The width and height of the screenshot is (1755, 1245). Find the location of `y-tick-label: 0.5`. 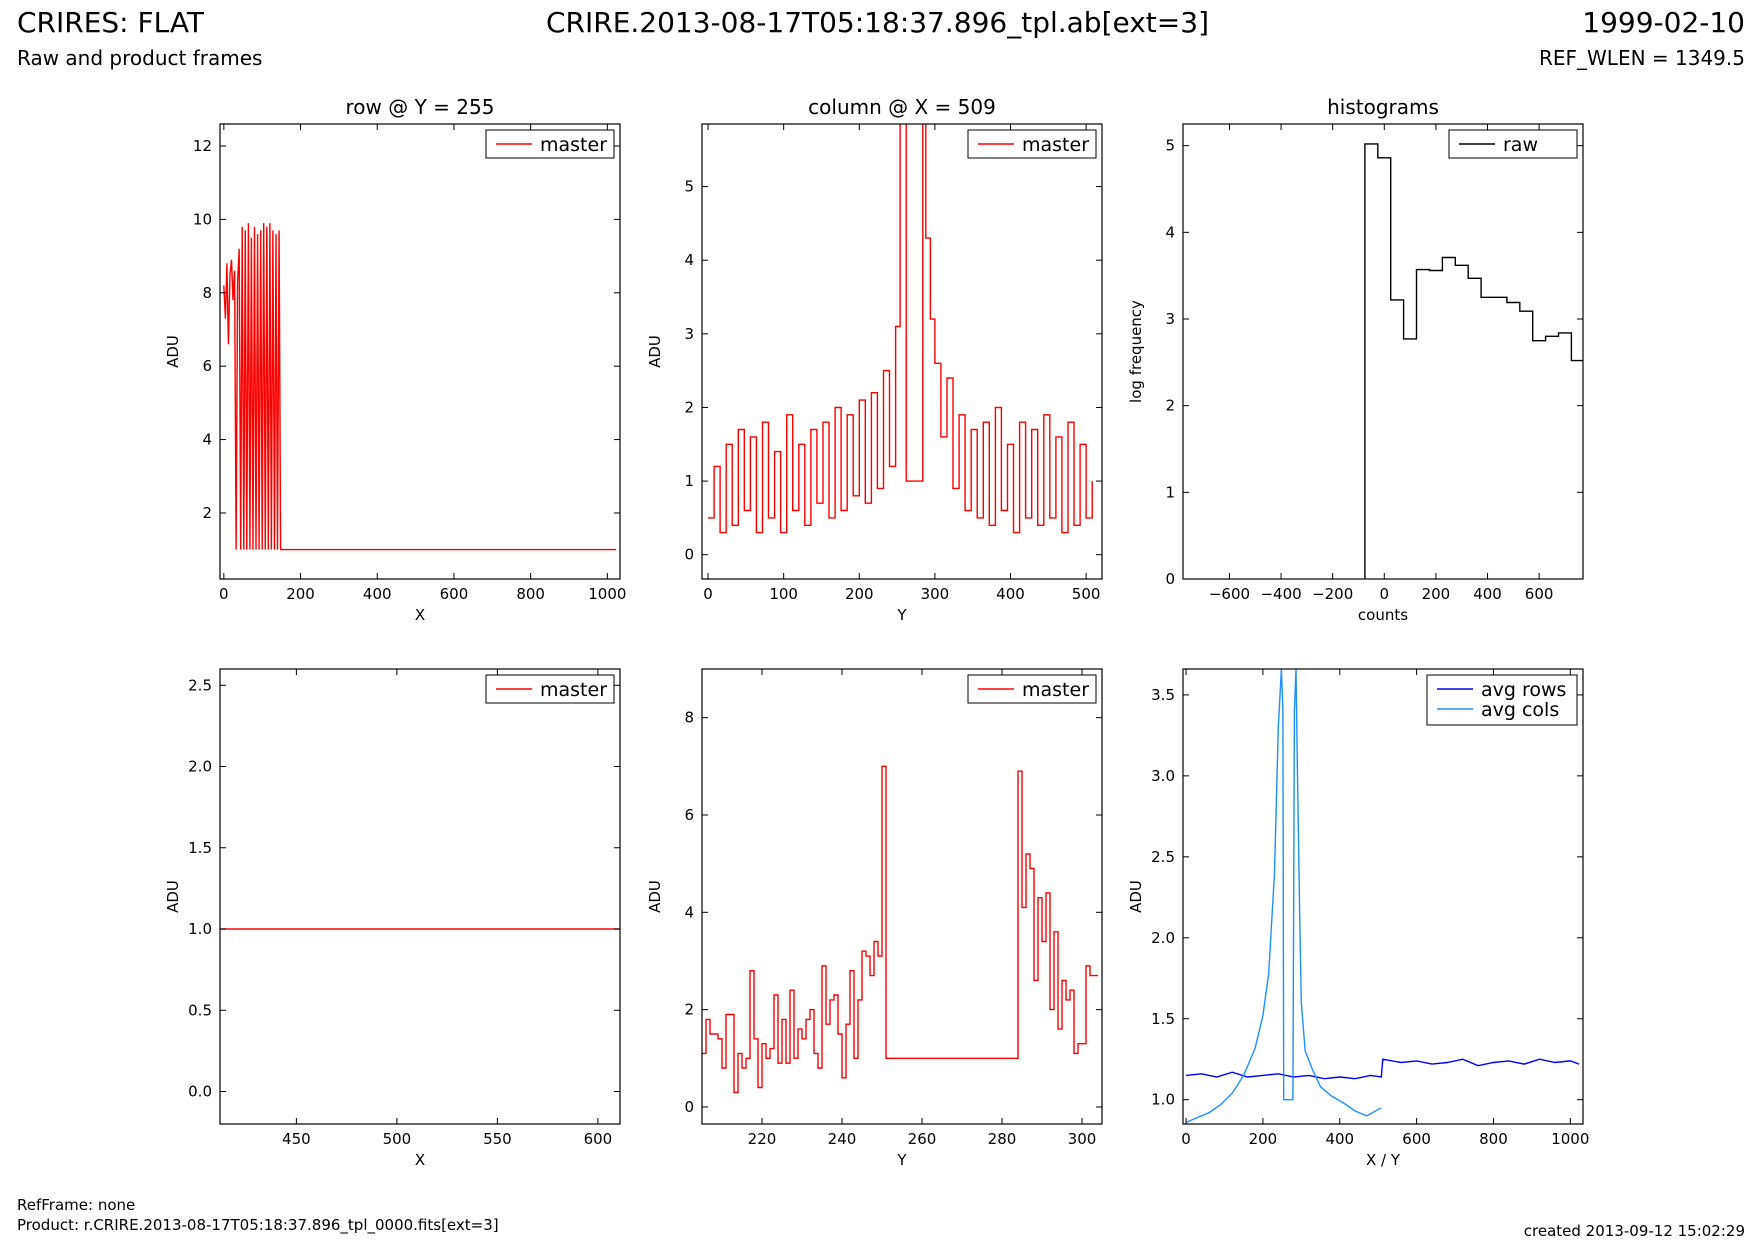

y-tick-label: 0.5 is located at coordinates (200, 1010).